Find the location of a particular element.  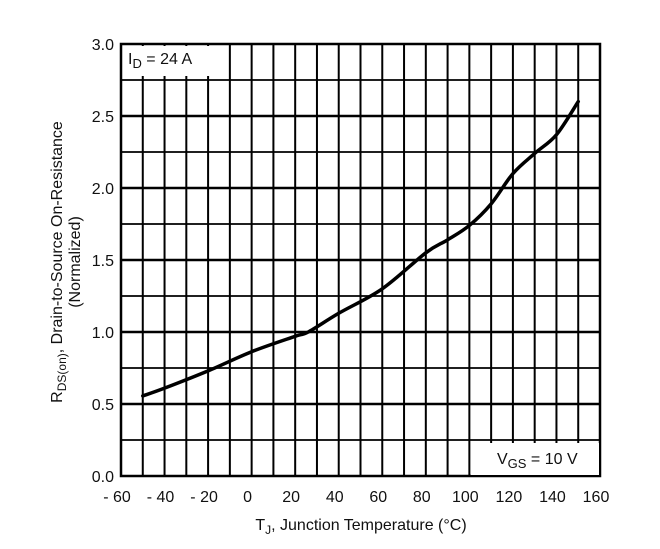

x-axis-label: TJ, Junction Temperature (°C) is located at coordinates (360, 527).